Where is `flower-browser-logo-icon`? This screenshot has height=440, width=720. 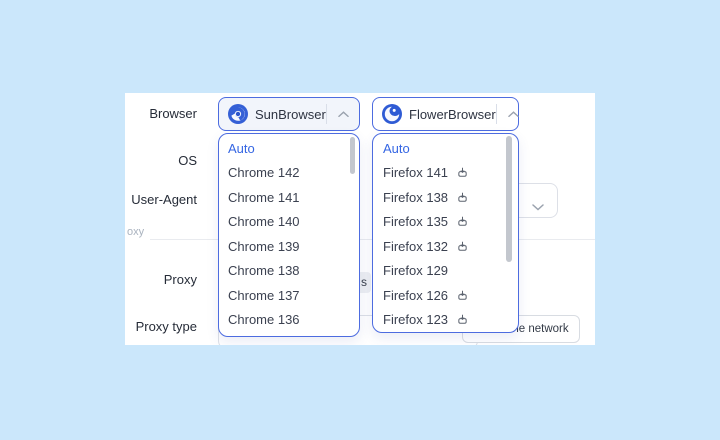 flower-browser-logo-icon is located at coordinates (392, 114).